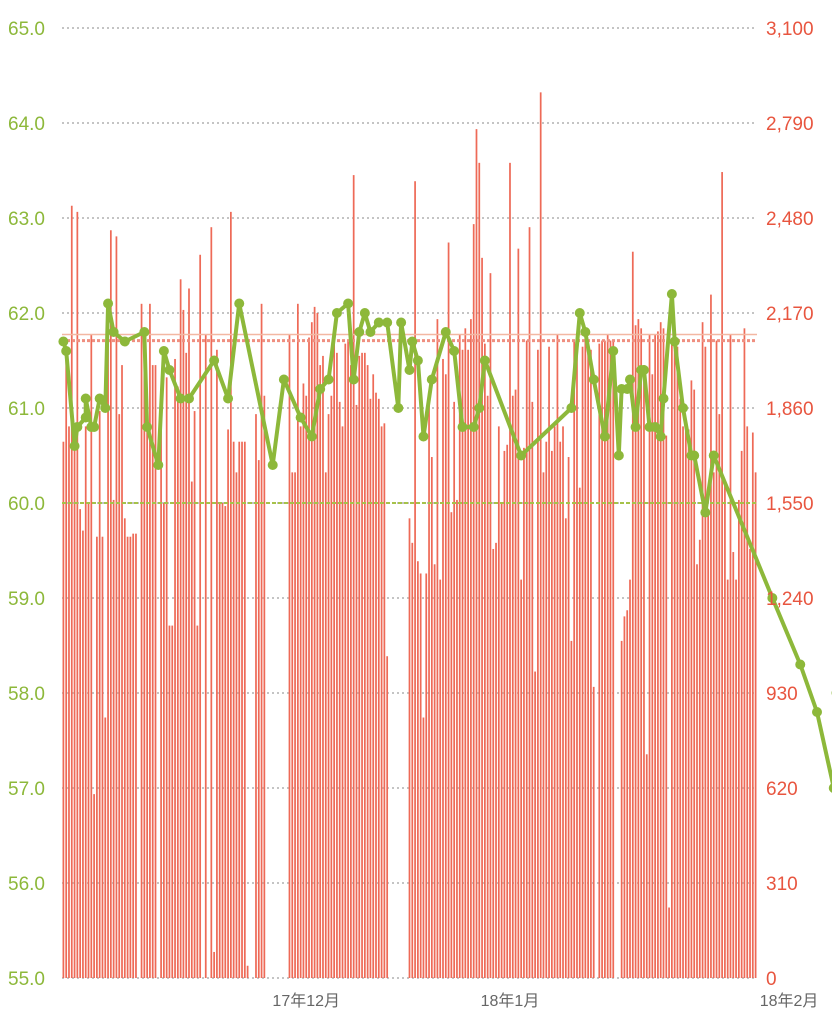 The width and height of the screenshot is (832, 1024). I want to click on left-tick-label: 61.0, so click(26, 409).